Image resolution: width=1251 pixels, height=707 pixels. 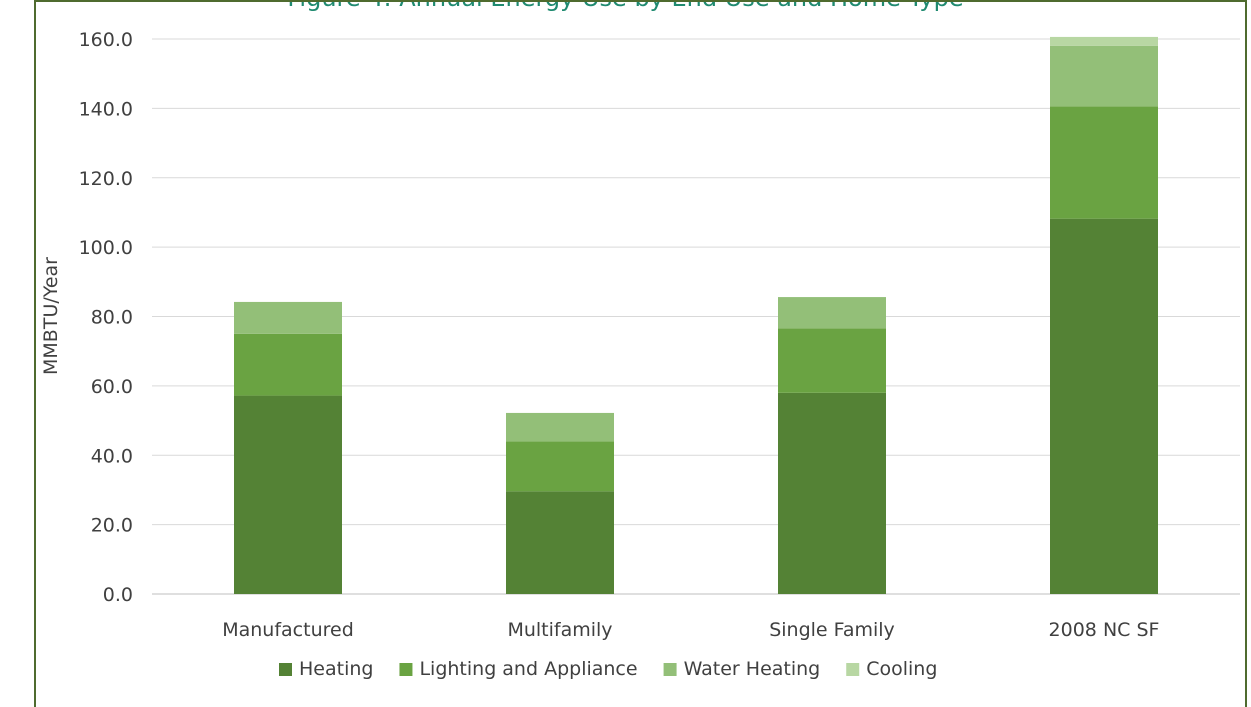 I want to click on y-tick-label: 0.0, so click(x=118, y=595).